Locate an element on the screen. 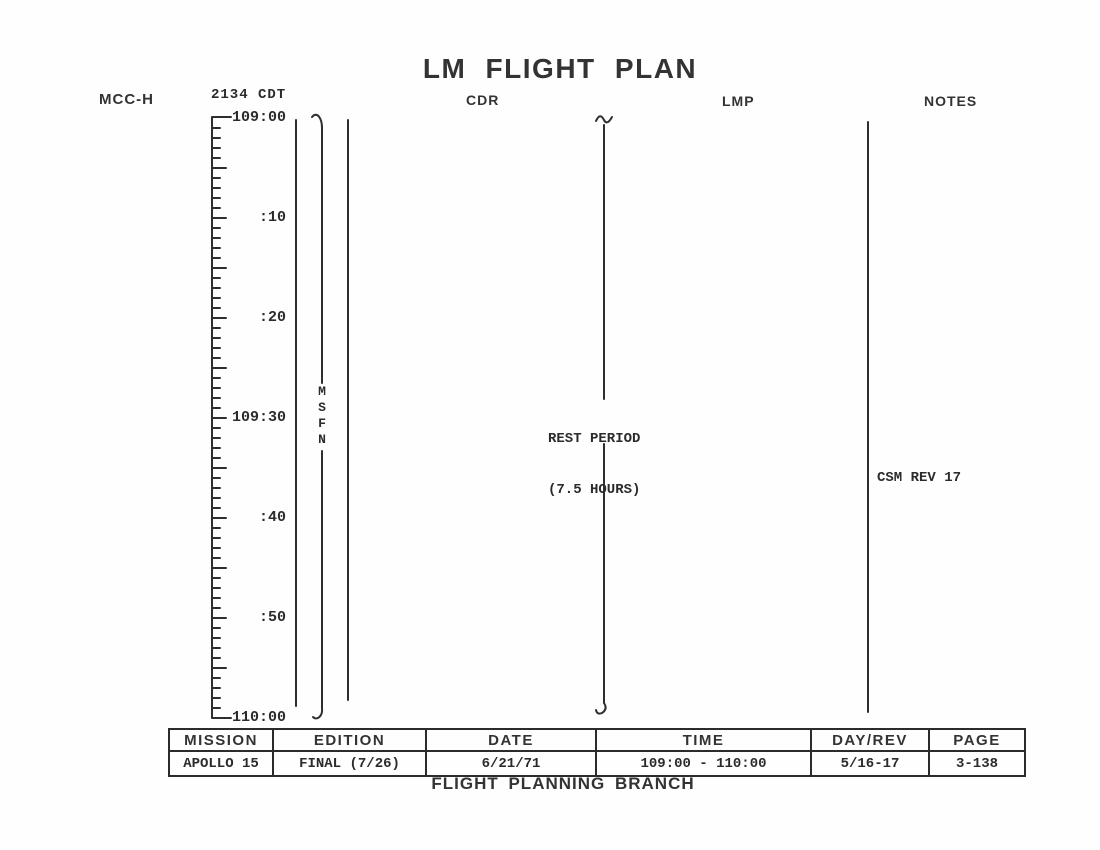 This screenshot has height=850, width=1100. page-title: LM FLIGHT PLAN is located at coordinates (560, 68).